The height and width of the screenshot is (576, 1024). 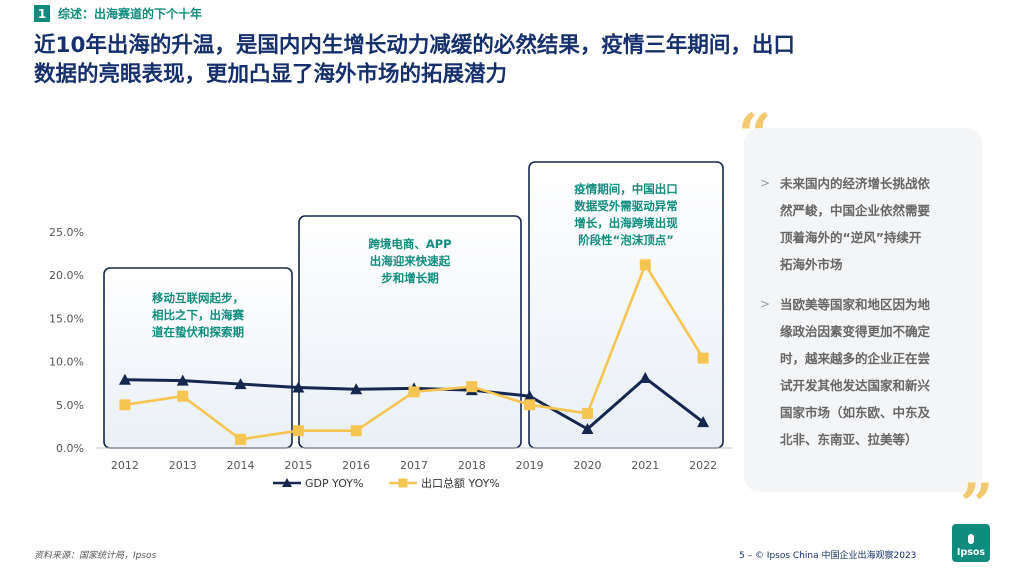 What do you see at coordinates (855, 358) in the screenshot?
I see `note-2-line: 时，越来越多的企业正在尝` at bounding box center [855, 358].